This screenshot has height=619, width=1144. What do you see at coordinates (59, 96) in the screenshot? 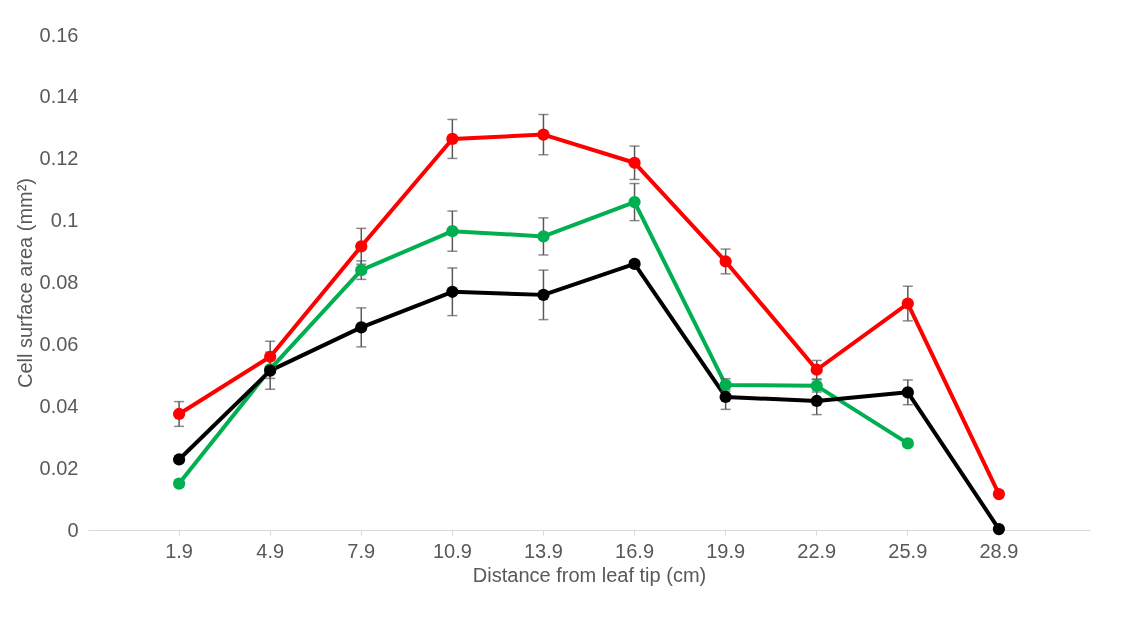
I see `y-tick-label: 0.14` at bounding box center [59, 96].